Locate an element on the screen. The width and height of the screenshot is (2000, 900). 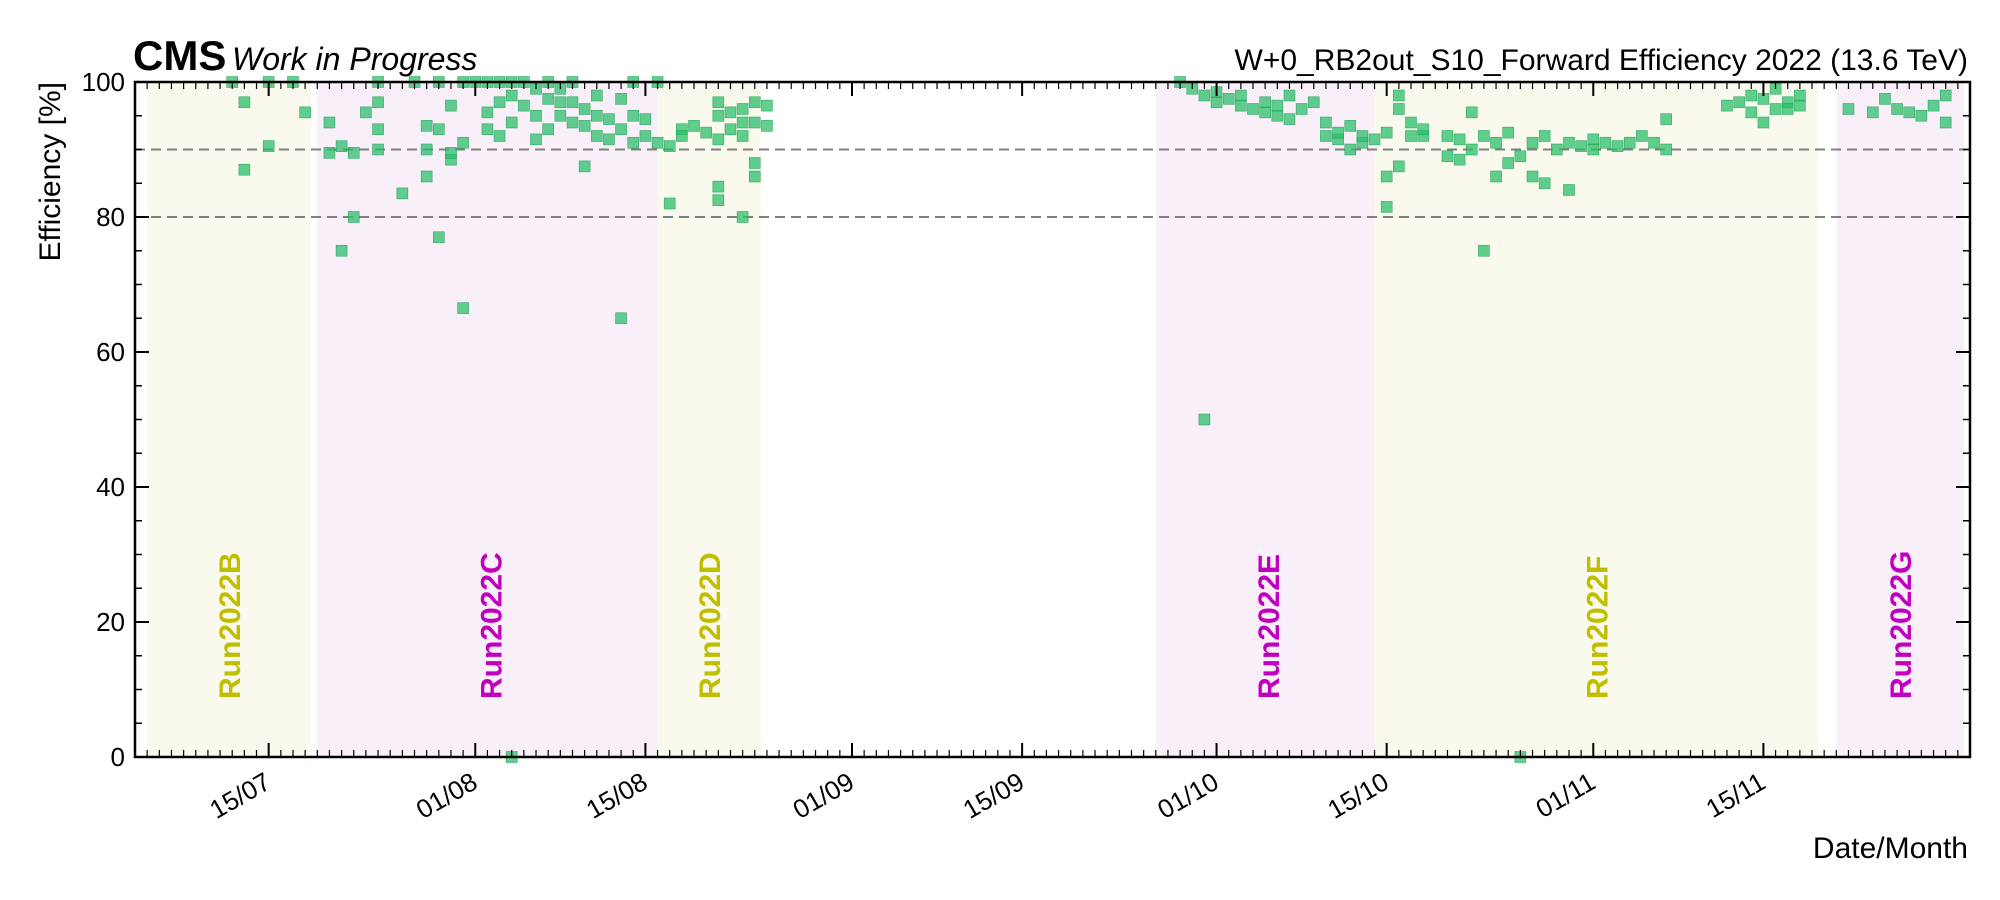
run-label: Run2022G is located at coordinates (1901, 625).